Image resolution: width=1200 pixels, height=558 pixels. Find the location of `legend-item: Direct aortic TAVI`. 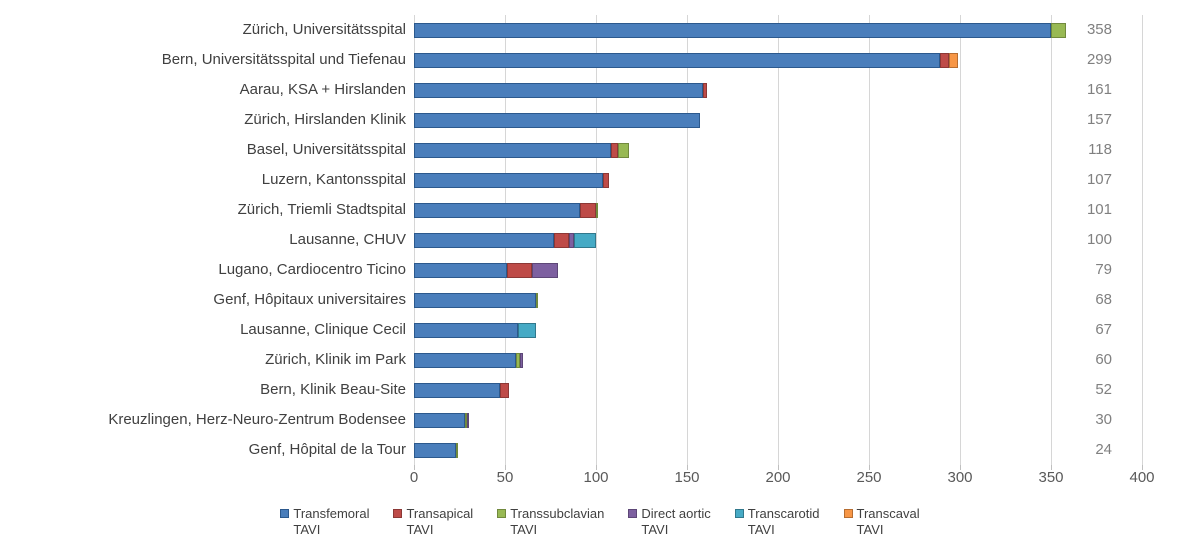

legend-item: Direct aortic TAVI is located at coordinates (669, 522).